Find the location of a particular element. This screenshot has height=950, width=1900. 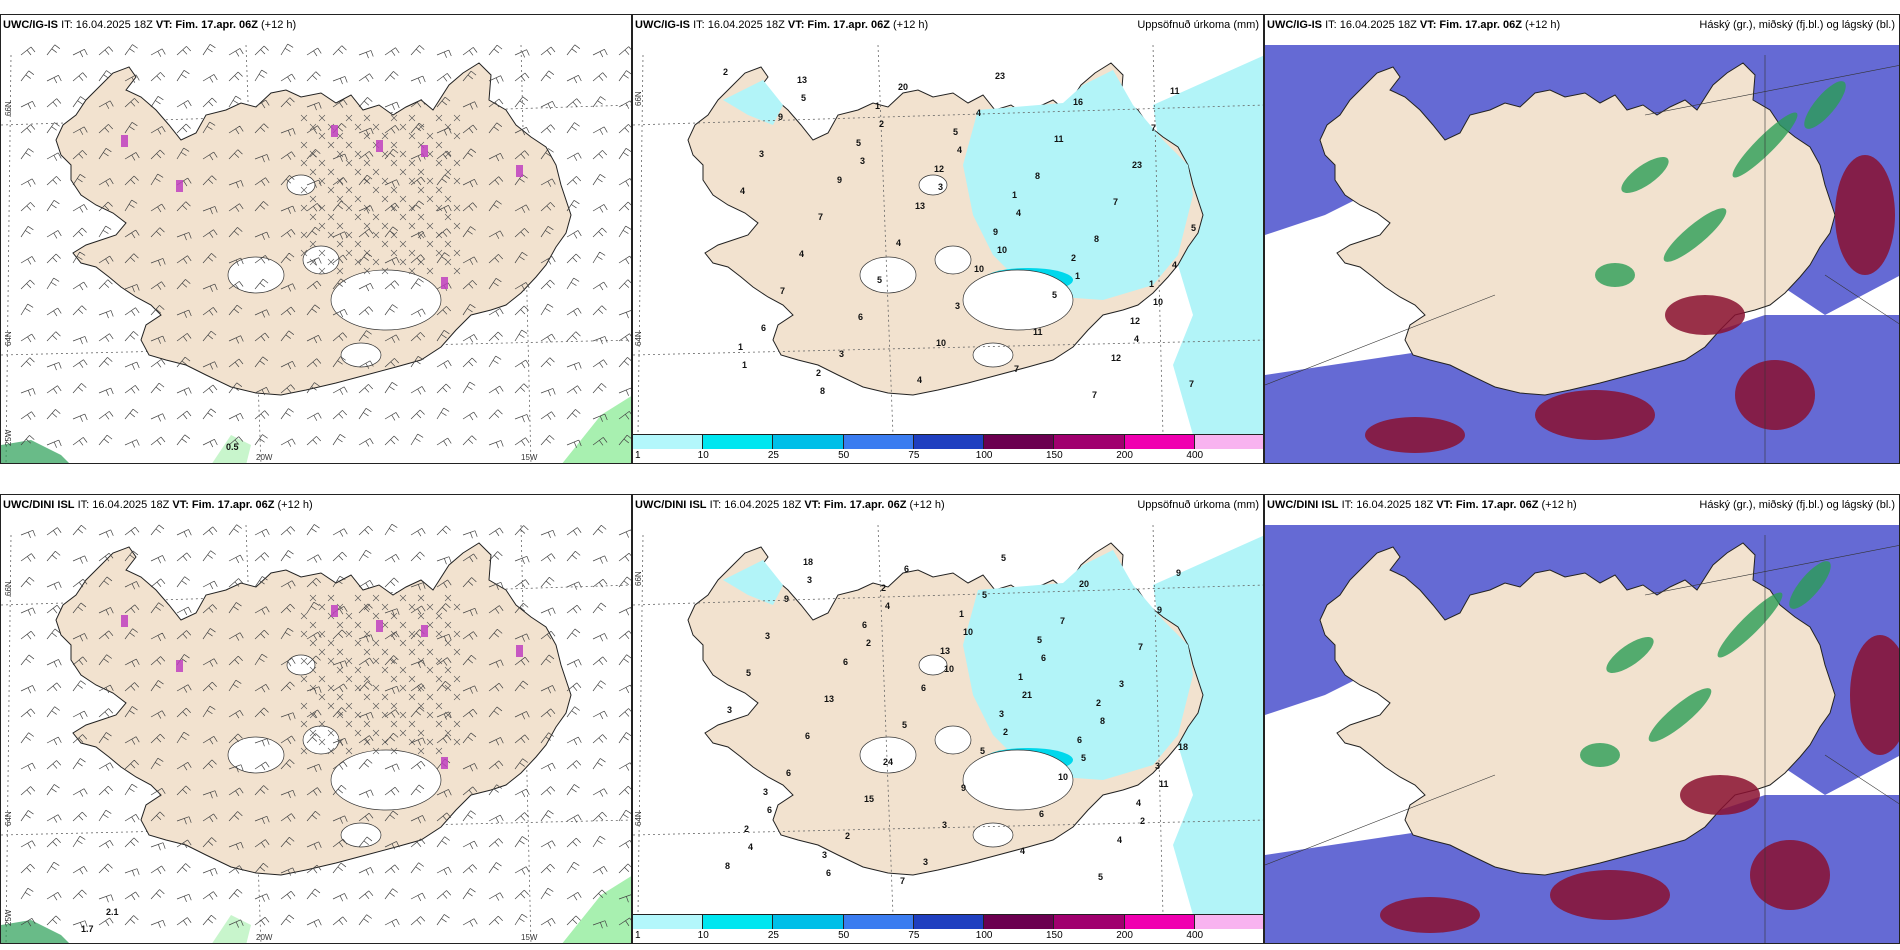

colorbar-tick: 10 is located at coordinates (703, 935).